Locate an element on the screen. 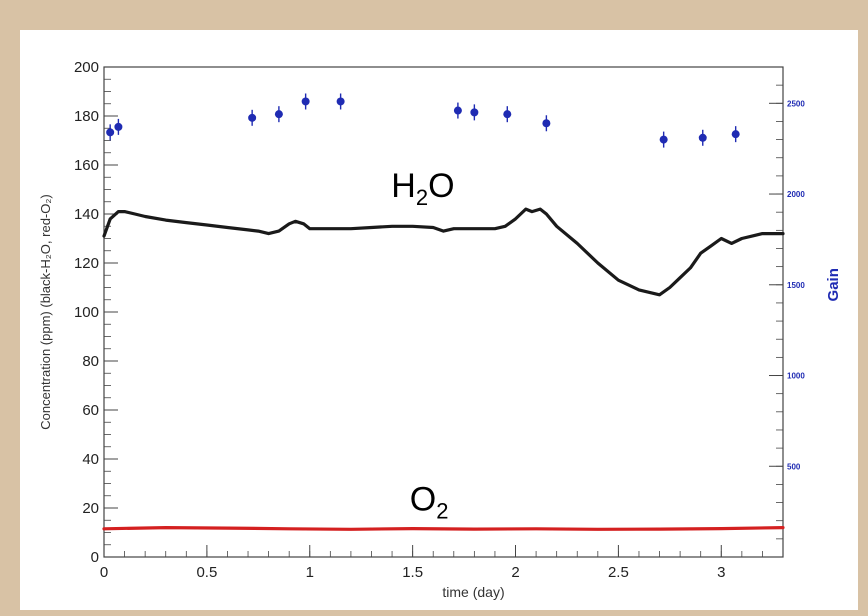  y2-axis-label: Gain is located at coordinates (833, 284).